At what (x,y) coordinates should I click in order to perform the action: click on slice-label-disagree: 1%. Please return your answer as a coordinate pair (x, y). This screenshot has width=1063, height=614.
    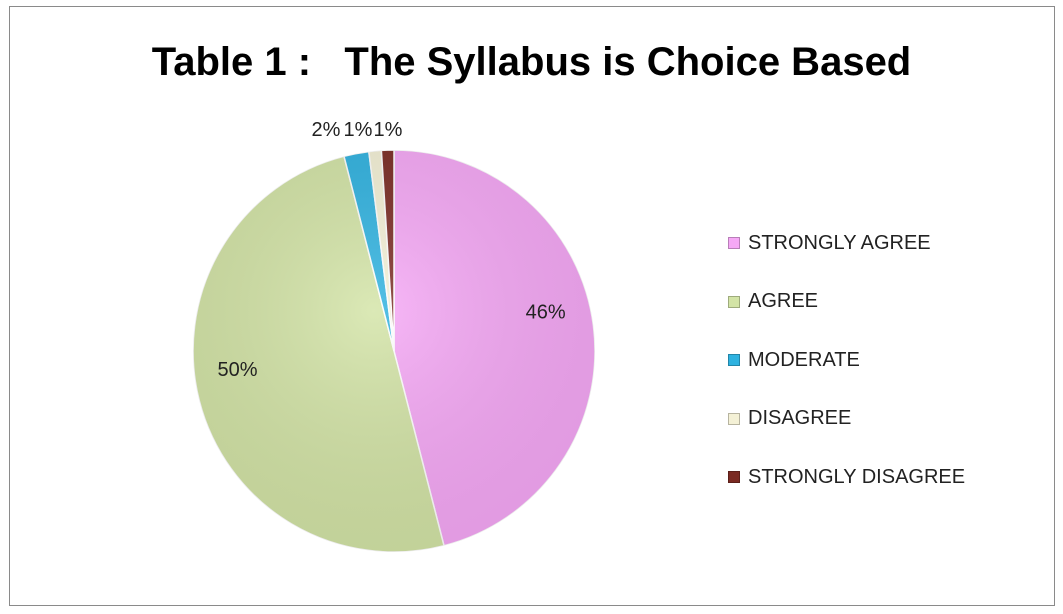
    Looking at the image, I should click on (358, 130).